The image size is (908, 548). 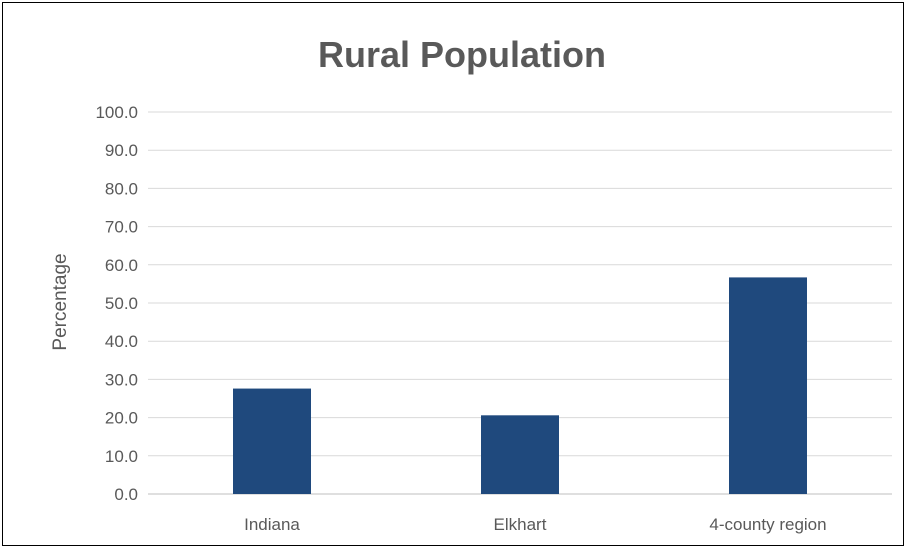 What do you see at coordinates (121, 341) in the screenshot?
I see `y-tick-label: 40.0` at bounding box center [121, 341].